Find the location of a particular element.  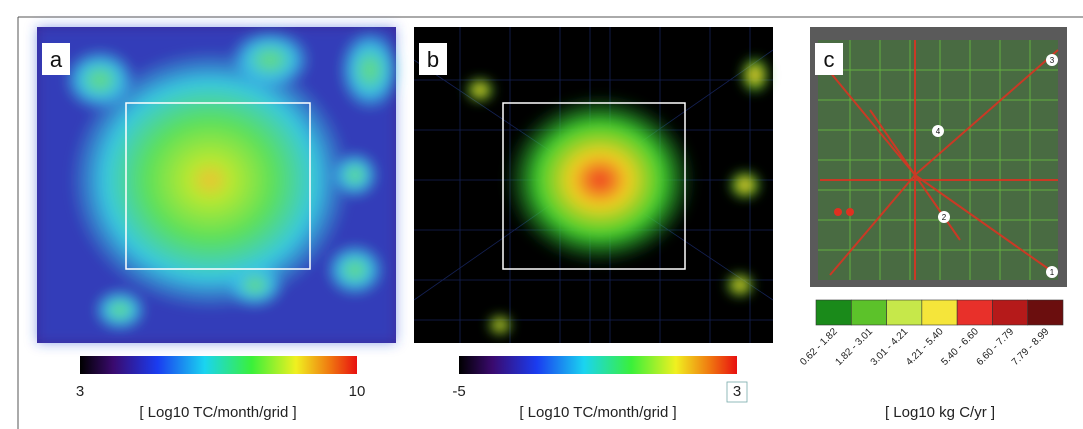

site-marker-label: 2 is located at coordinates (944, 217).